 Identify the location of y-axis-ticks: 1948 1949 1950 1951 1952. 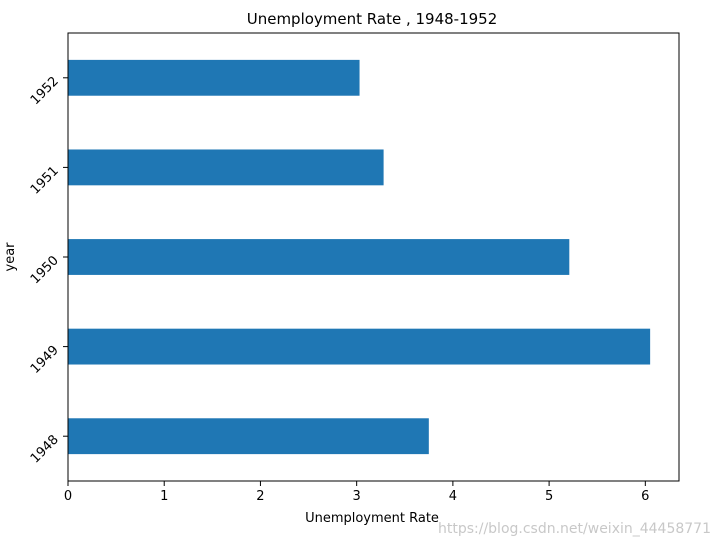
(48, 270).